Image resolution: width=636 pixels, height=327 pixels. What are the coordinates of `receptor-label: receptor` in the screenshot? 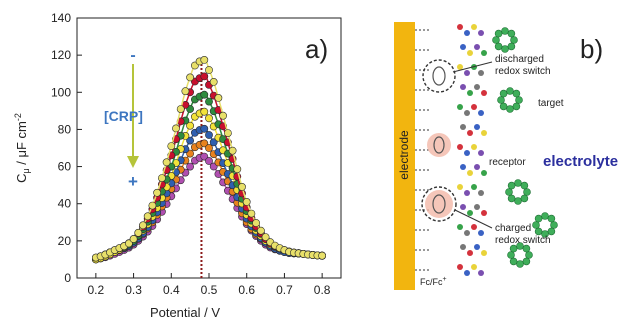 It's located at (507, 162).